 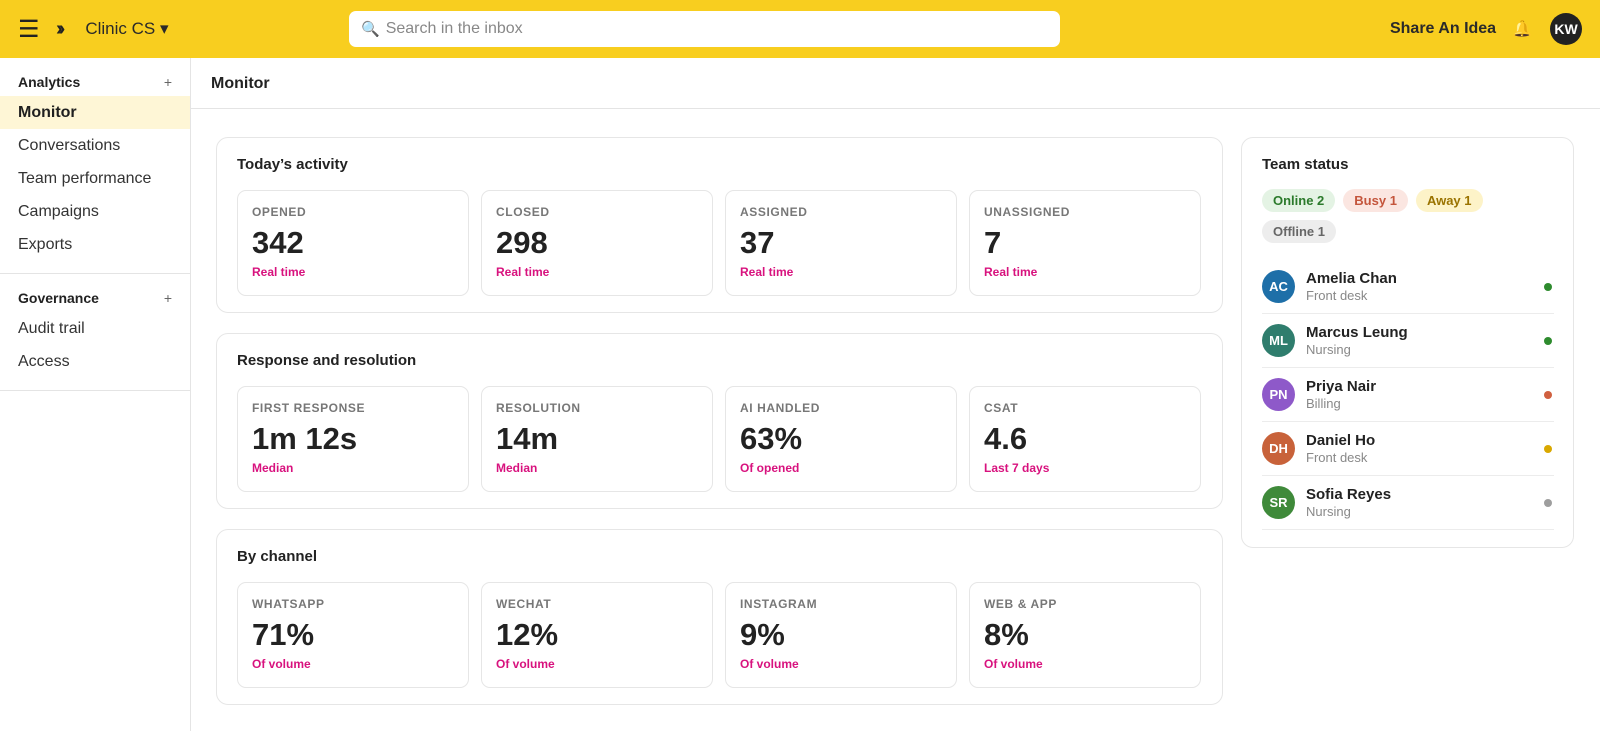 I want to click on search-icon: 🔍, so click(x=370, y=29).